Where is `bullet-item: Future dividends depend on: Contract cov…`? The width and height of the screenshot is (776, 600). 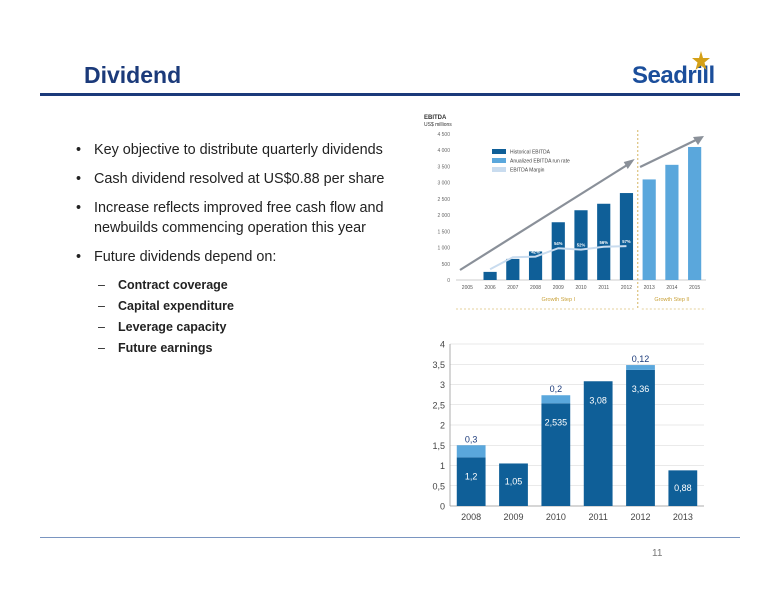
bullet-item: Future dividends depend on: Contract cov… is located at coordinates (236, 303).